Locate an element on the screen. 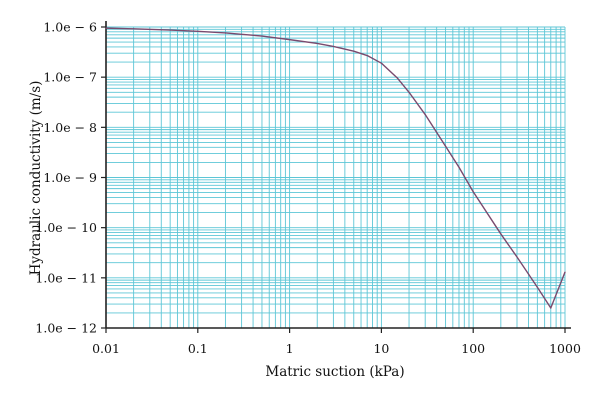 The image size is (600, 401). y-tick-label: 1.0e − 10 is located at coordinates (66, 227).